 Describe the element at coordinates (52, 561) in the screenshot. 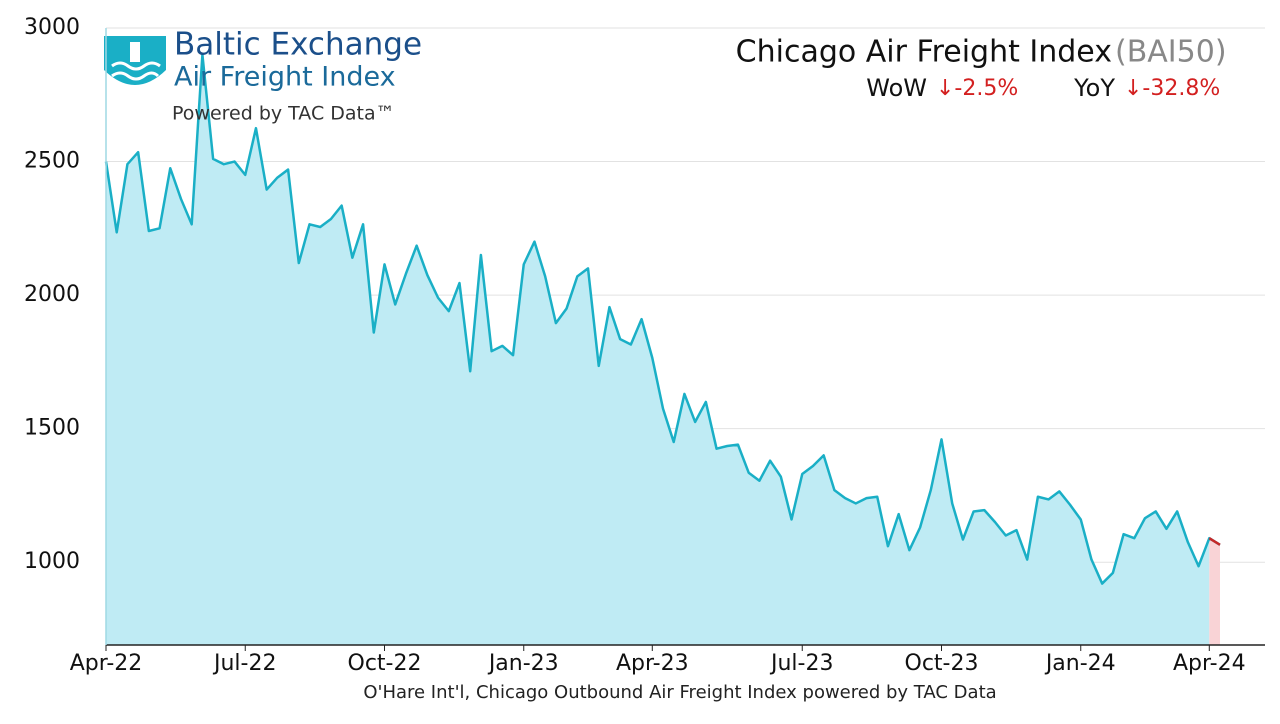

I see `y-tick-label: 1000` at that location.